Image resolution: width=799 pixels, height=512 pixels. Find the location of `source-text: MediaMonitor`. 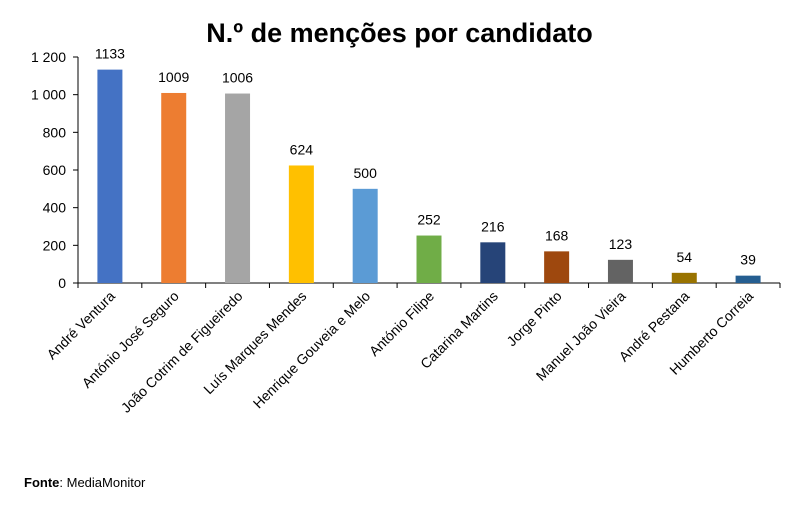

source-text: MediaMonitor is located at coordinates (106, 482).